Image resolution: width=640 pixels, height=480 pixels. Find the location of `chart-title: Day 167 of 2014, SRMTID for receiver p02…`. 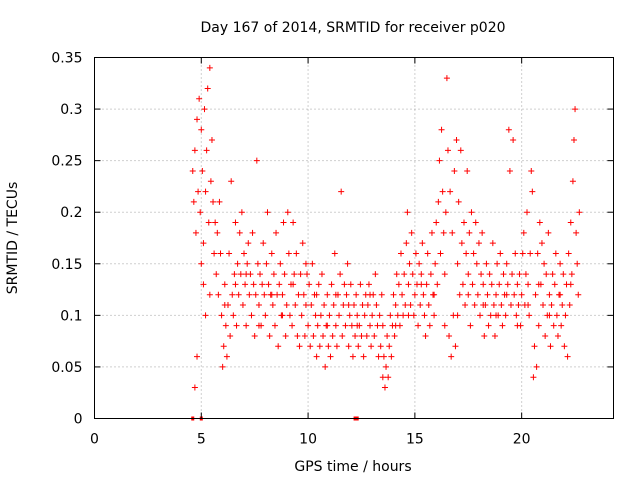

chart-title: Day 167 of 2014, SRMTID for receiver p02… is located at coordinates (352, 28).